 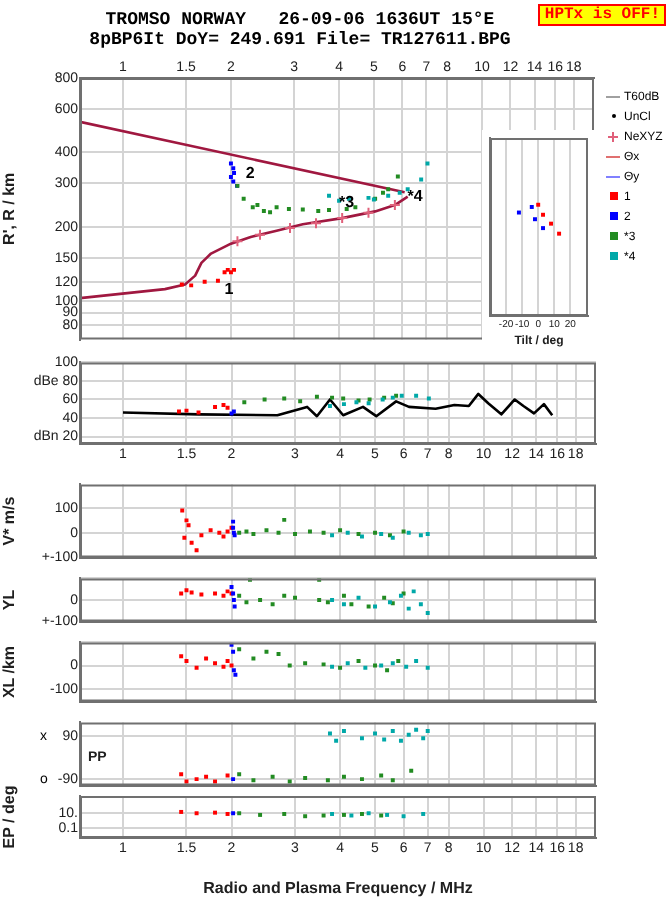 I want to click on annotation: 1, so click(x=229, y=288).